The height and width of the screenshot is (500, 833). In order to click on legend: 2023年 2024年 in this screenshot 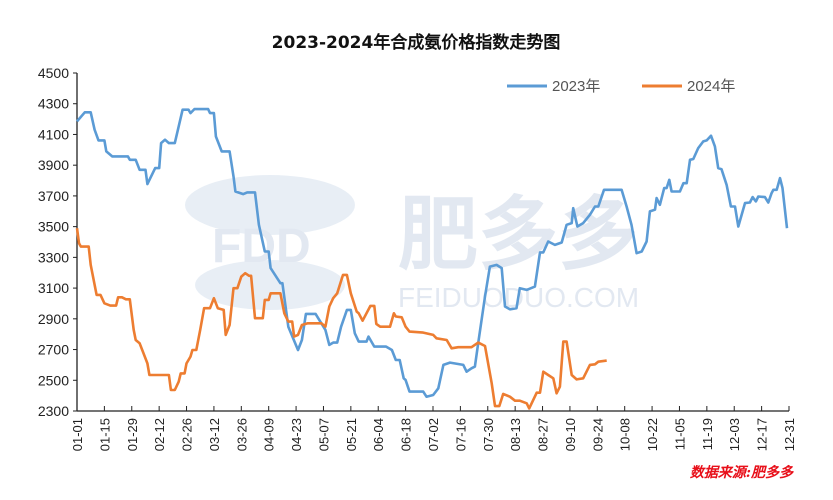, I will do `click(621, 86)`.